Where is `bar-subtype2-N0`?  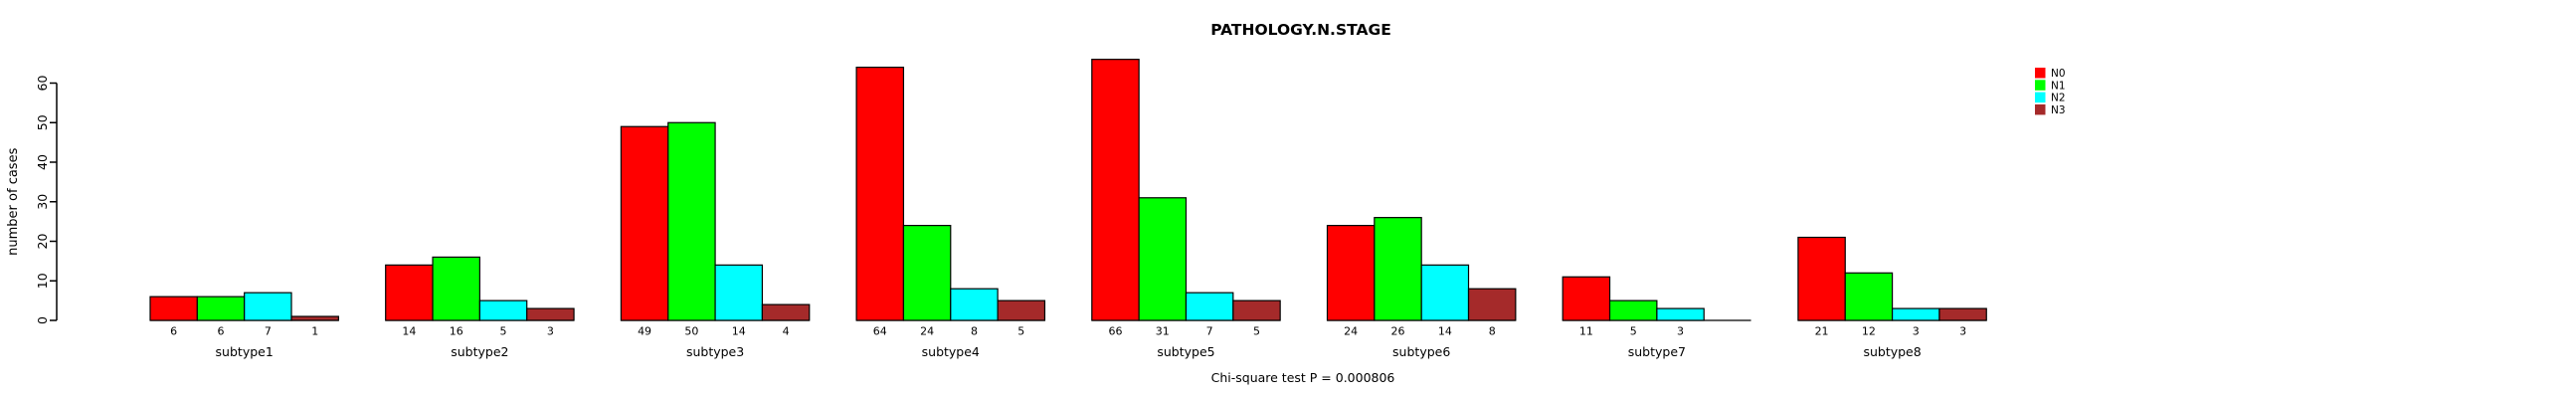 bar-subtype2-N0 is located at coordinates (409, 292).